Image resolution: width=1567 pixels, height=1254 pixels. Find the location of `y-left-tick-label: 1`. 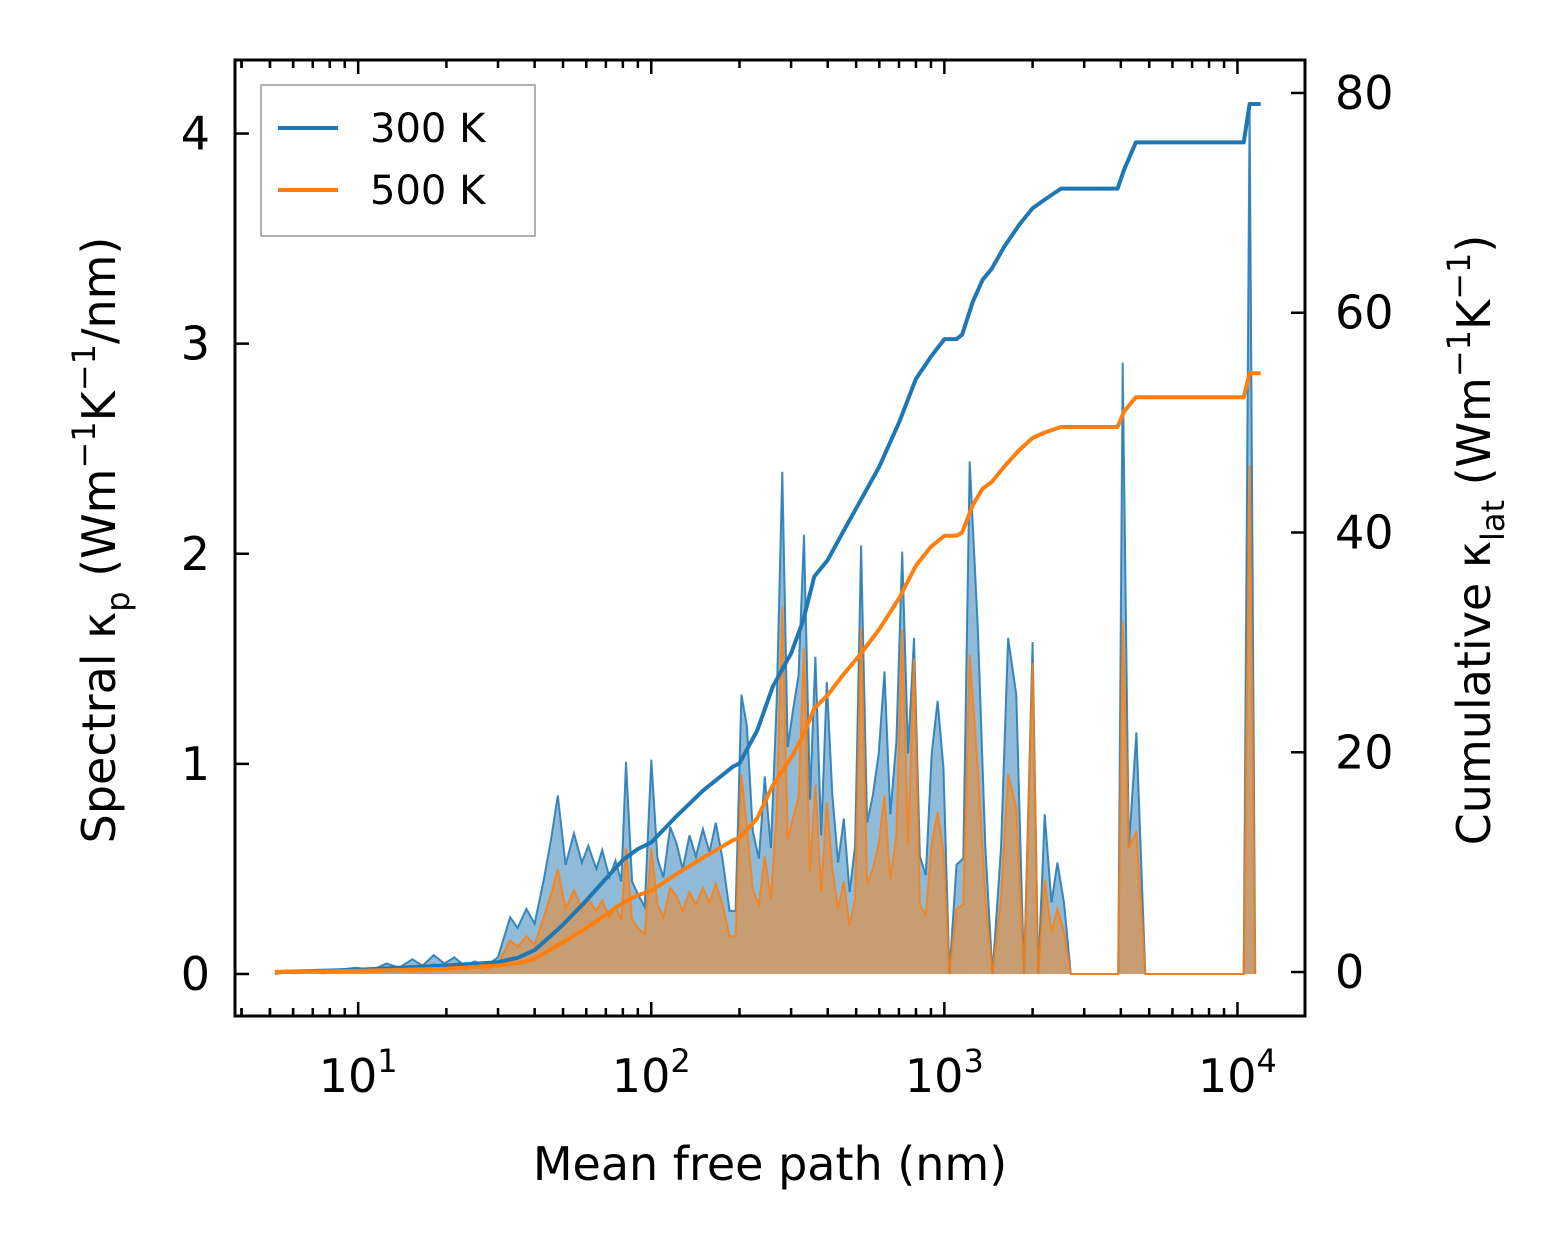

y-left-tick-label: 1 is located at coordinates (195, 764).